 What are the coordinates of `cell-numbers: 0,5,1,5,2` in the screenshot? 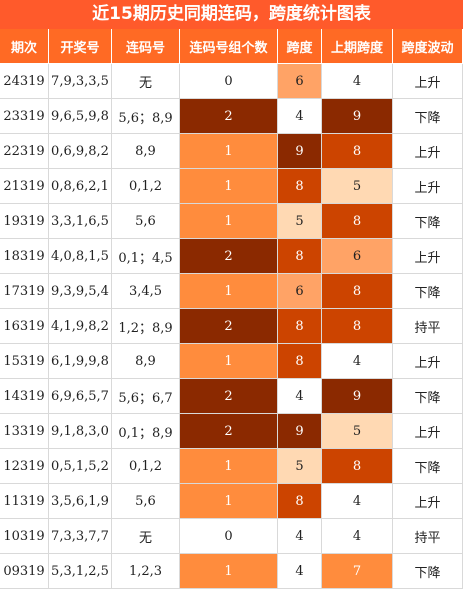 It's located at (80, 466).